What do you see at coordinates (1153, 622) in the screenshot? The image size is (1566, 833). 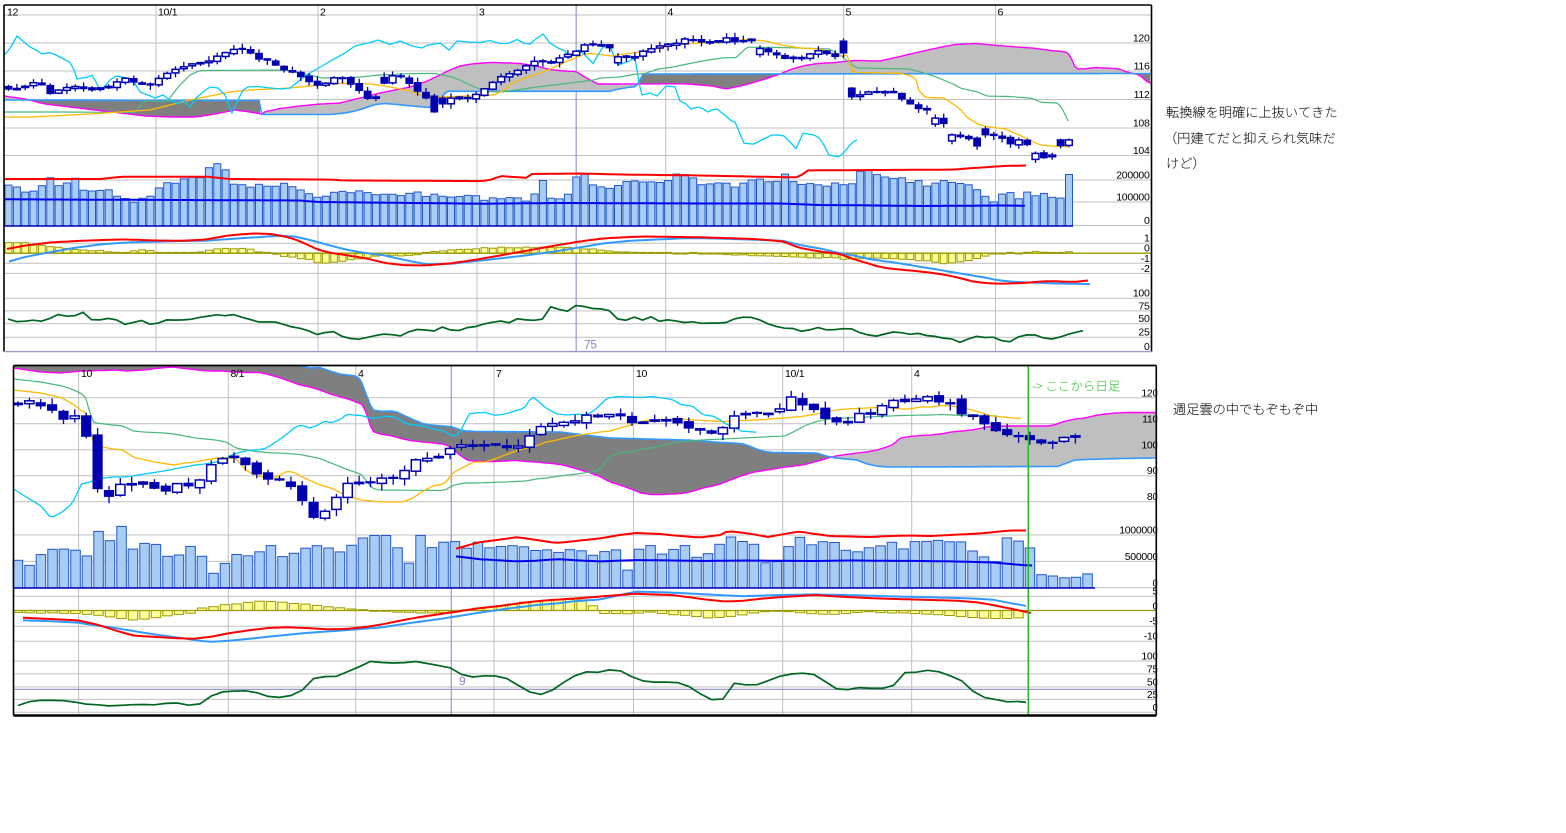 I see `svg-text: -5` at bounding box center [1153, 622].